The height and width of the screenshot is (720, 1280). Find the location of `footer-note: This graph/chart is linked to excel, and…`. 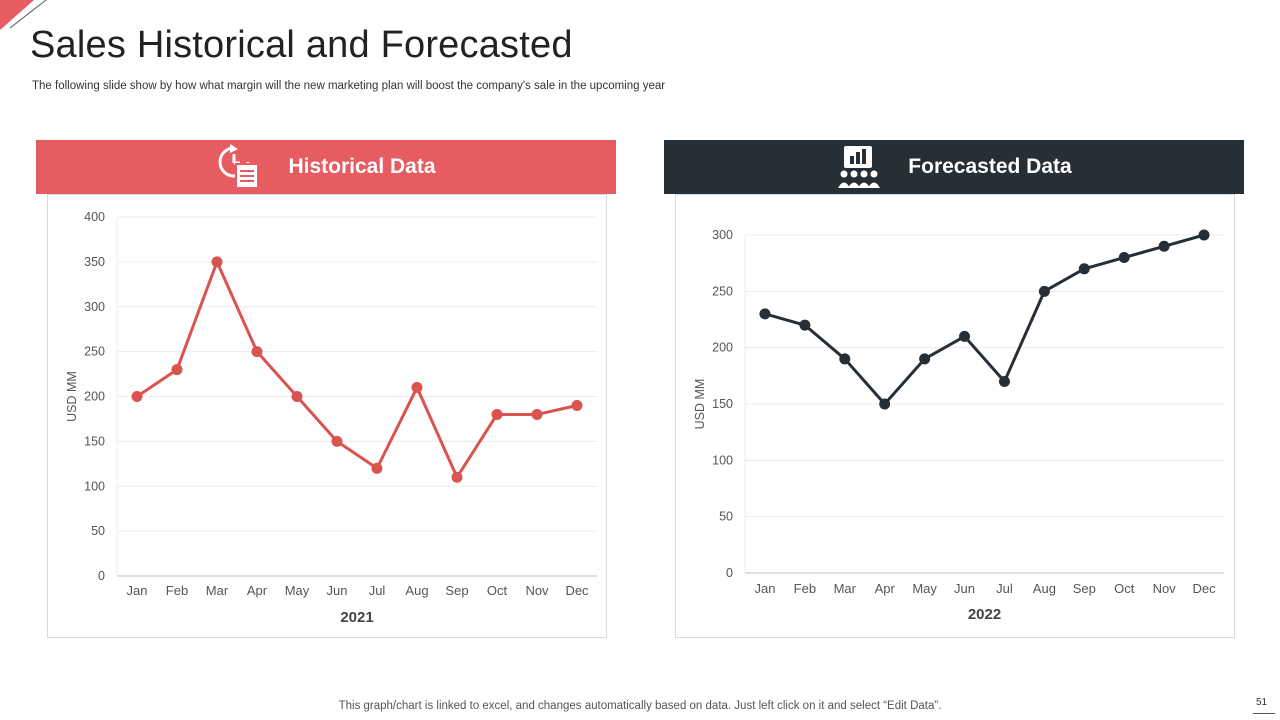

footer-note: This graph/chart is linked to excel, and… is located at coordinates (640, 706).